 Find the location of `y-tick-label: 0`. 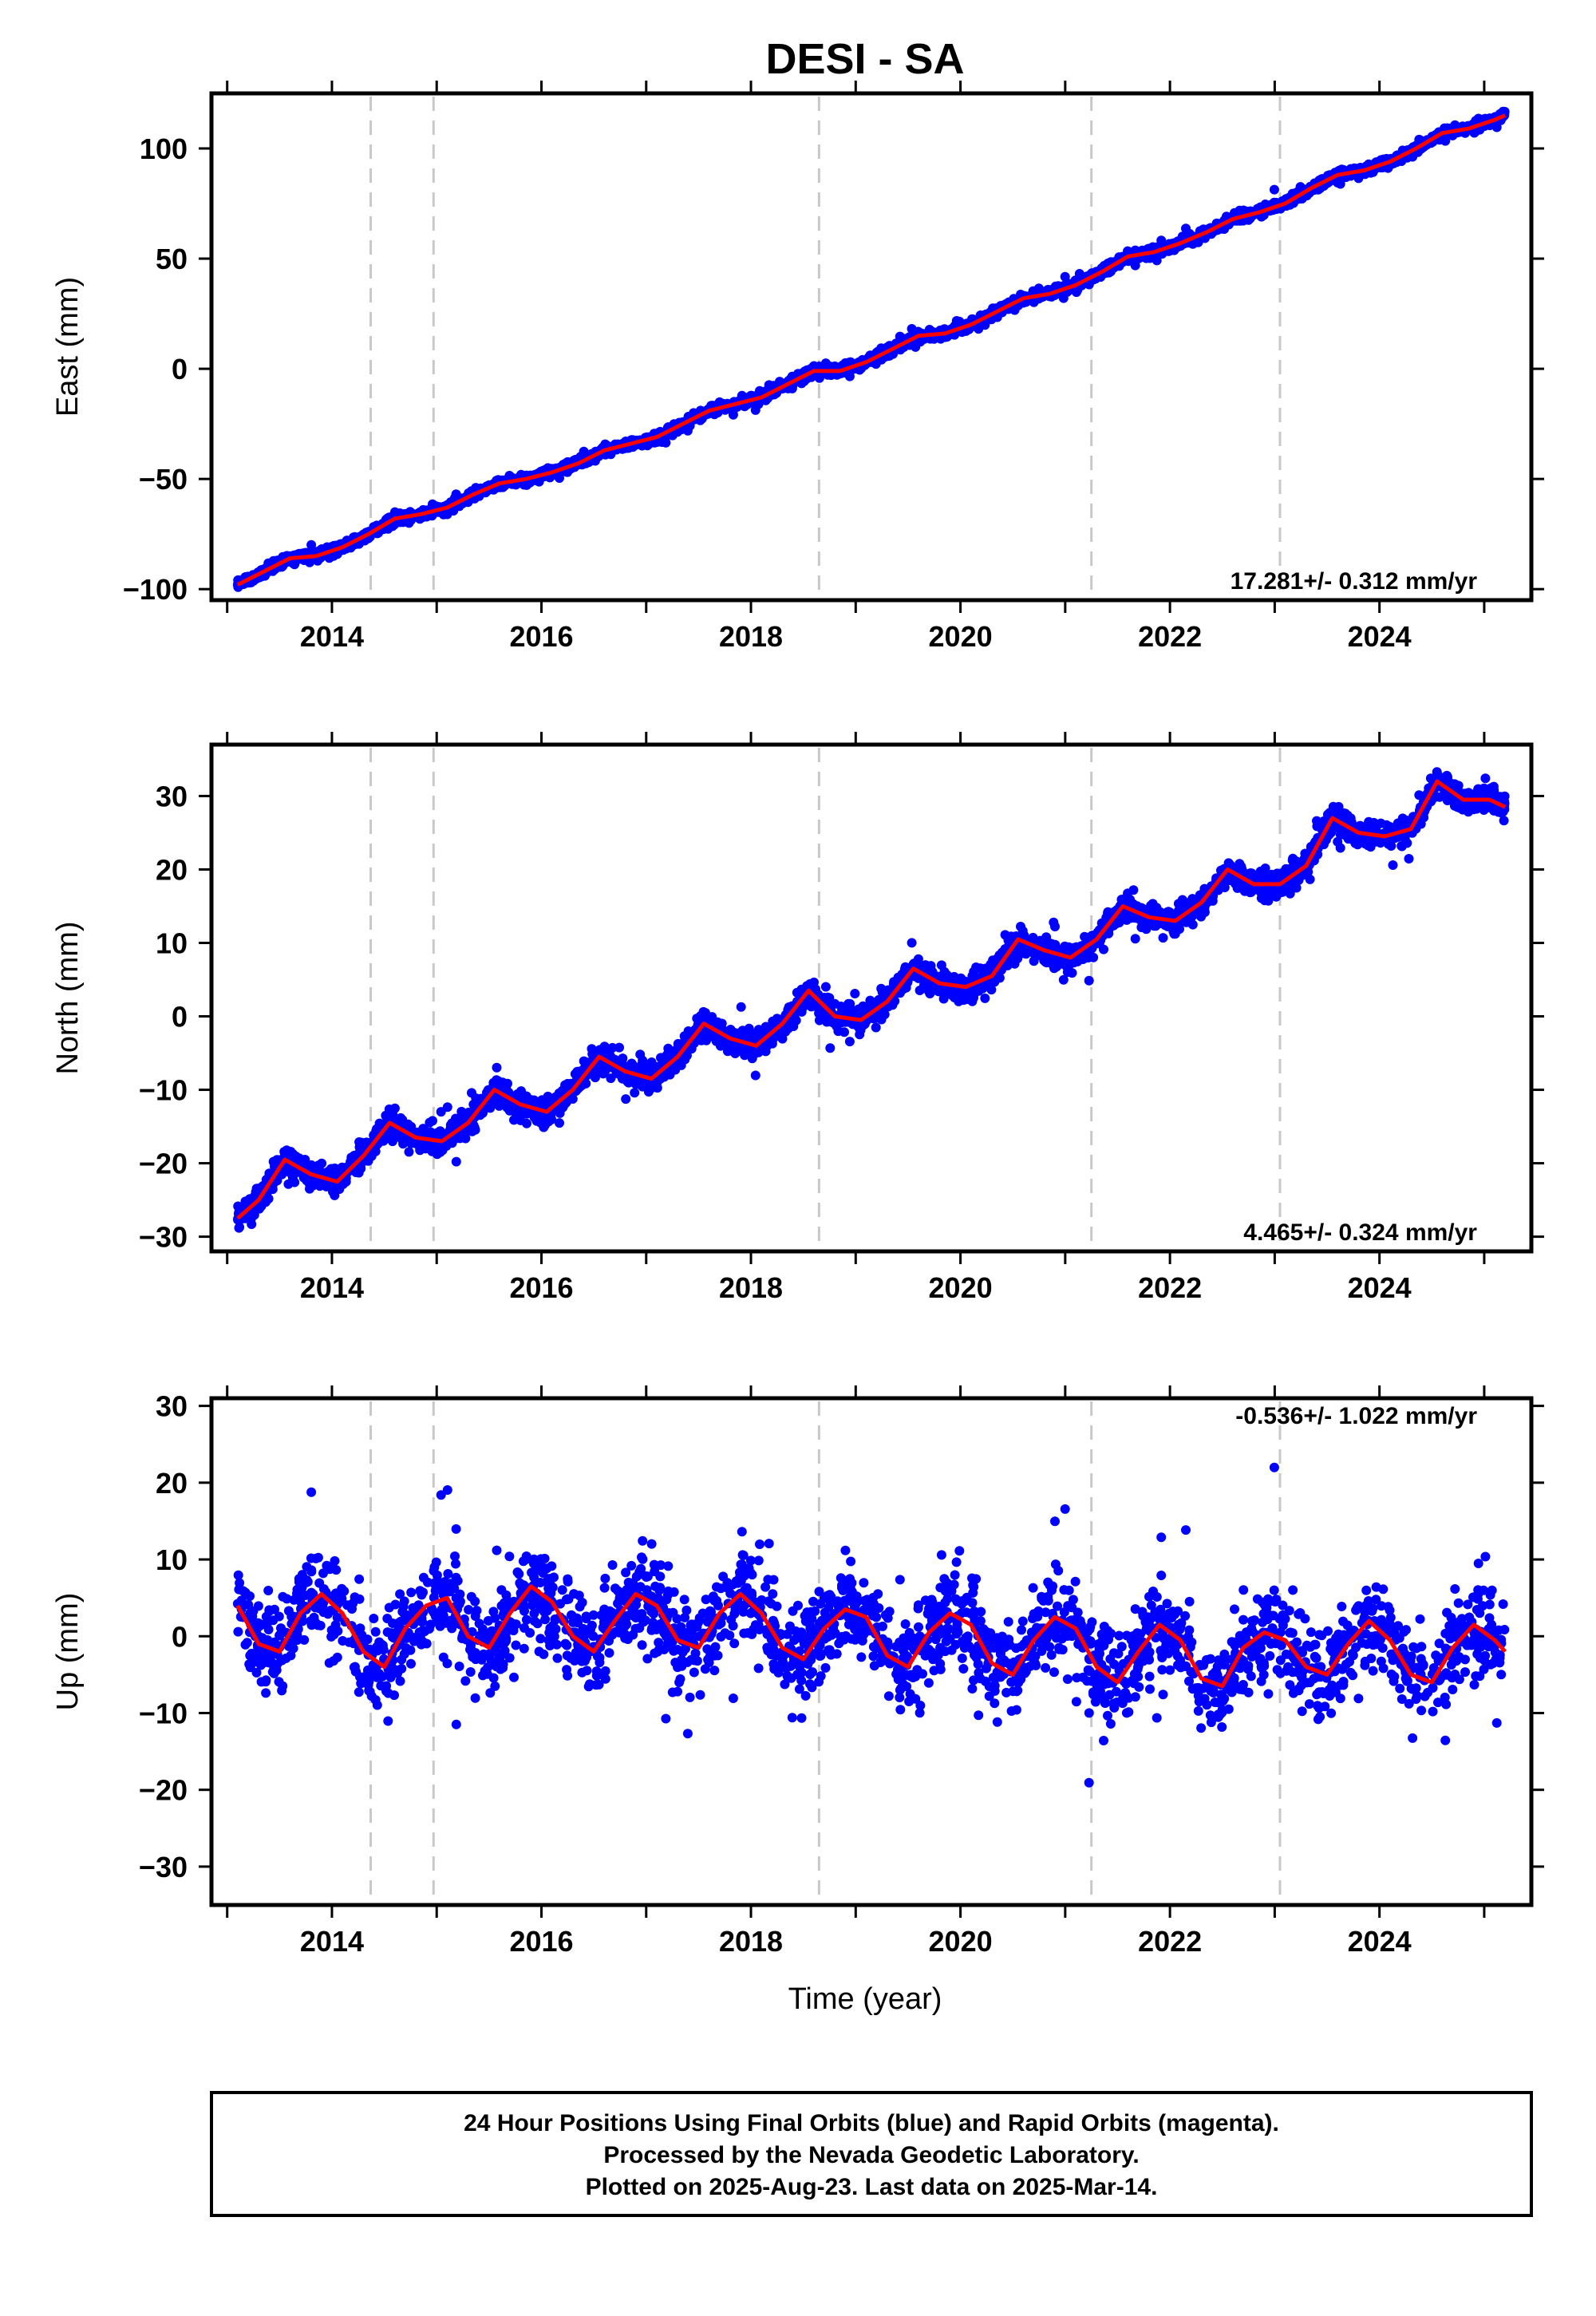

y-tick-label: 0 is located at coordinates (180, 369).